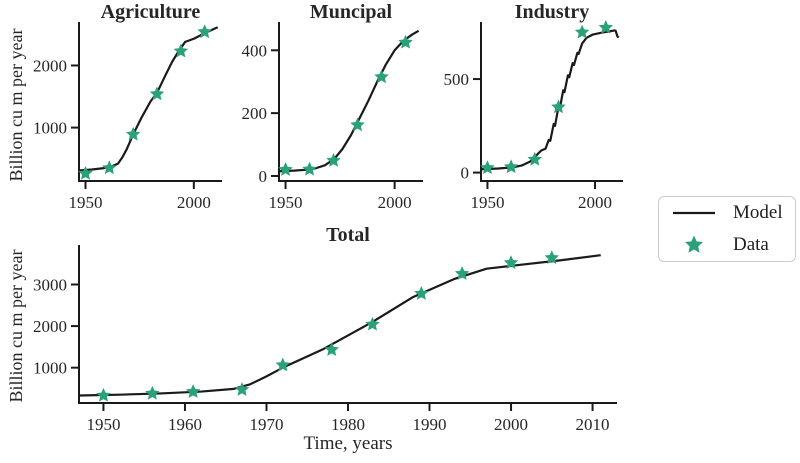 Image resolution: width=800 pixels, height=463 pixels. Describe the element at coordinates (50, 285) in the screenshot. I see `y-tick-label: 3000` at that location.